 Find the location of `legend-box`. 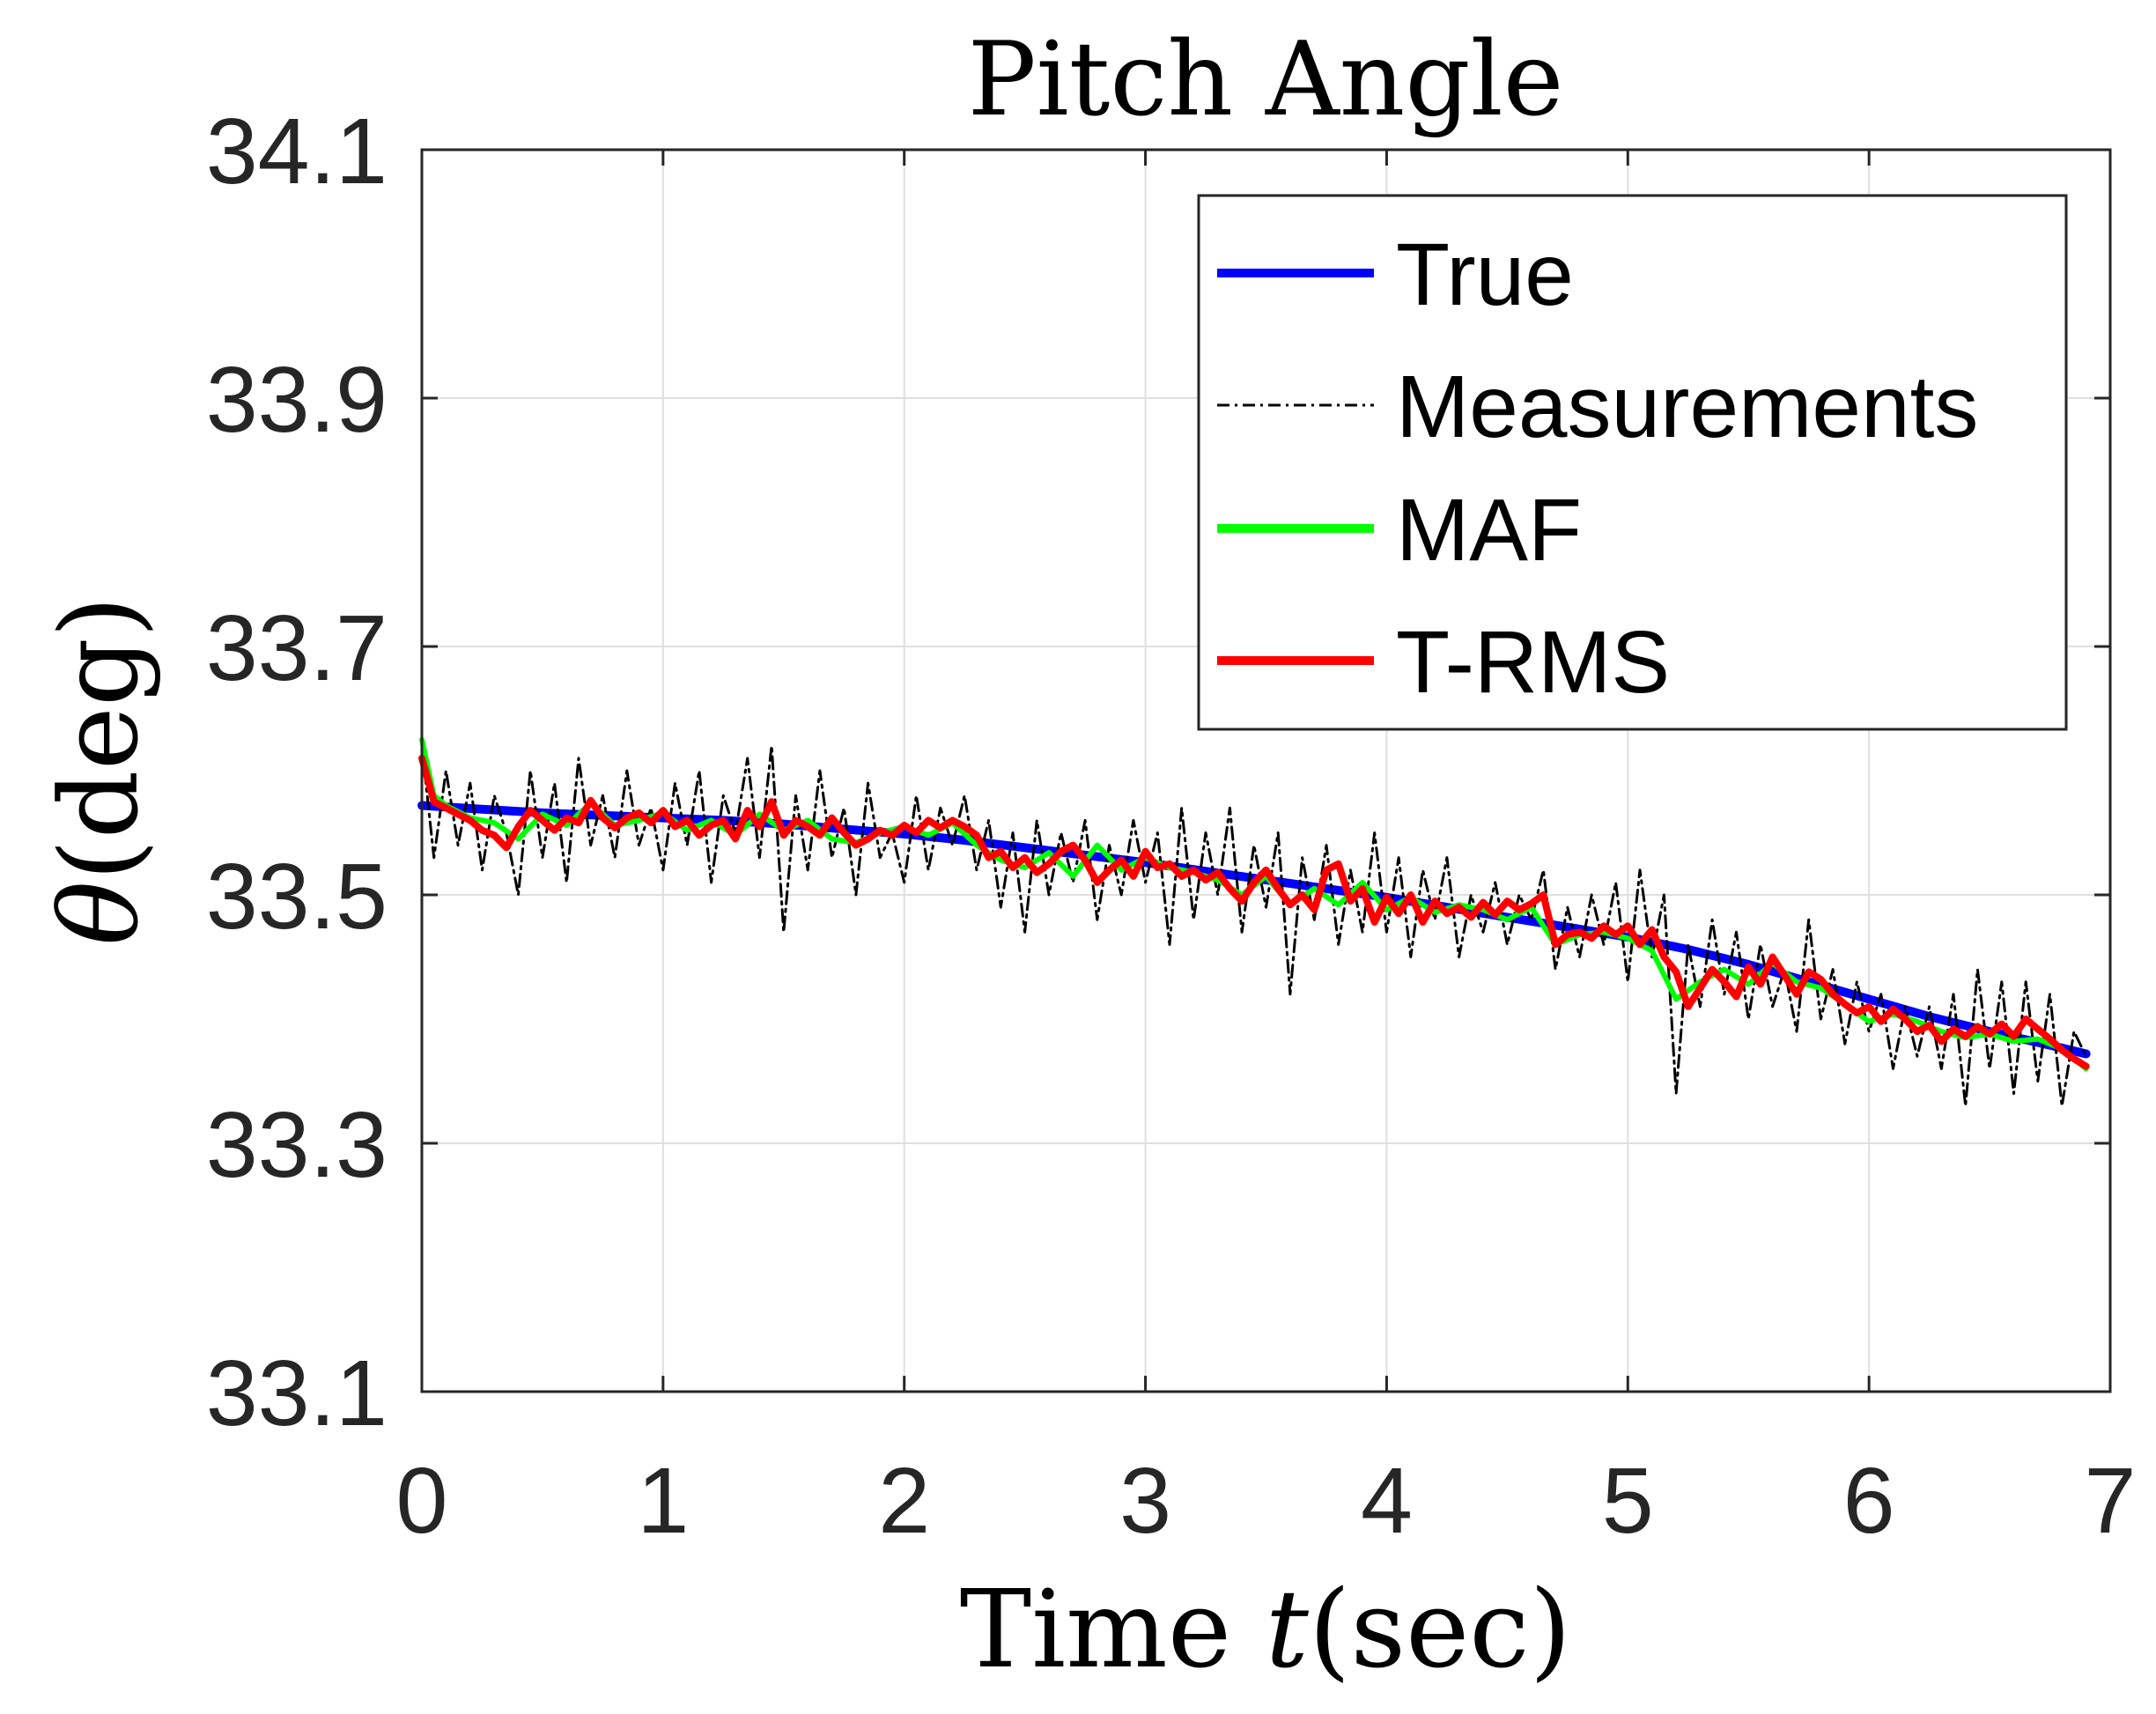

legend-box is located at coordinates (1632, 462).